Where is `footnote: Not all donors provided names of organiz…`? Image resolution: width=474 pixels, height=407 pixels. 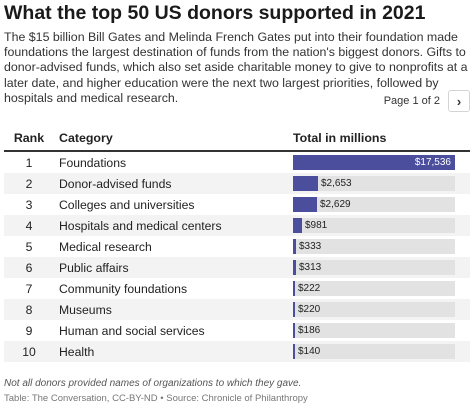 footnote: Not all donors provided names of organiz… is located at coordinates (153, 383).